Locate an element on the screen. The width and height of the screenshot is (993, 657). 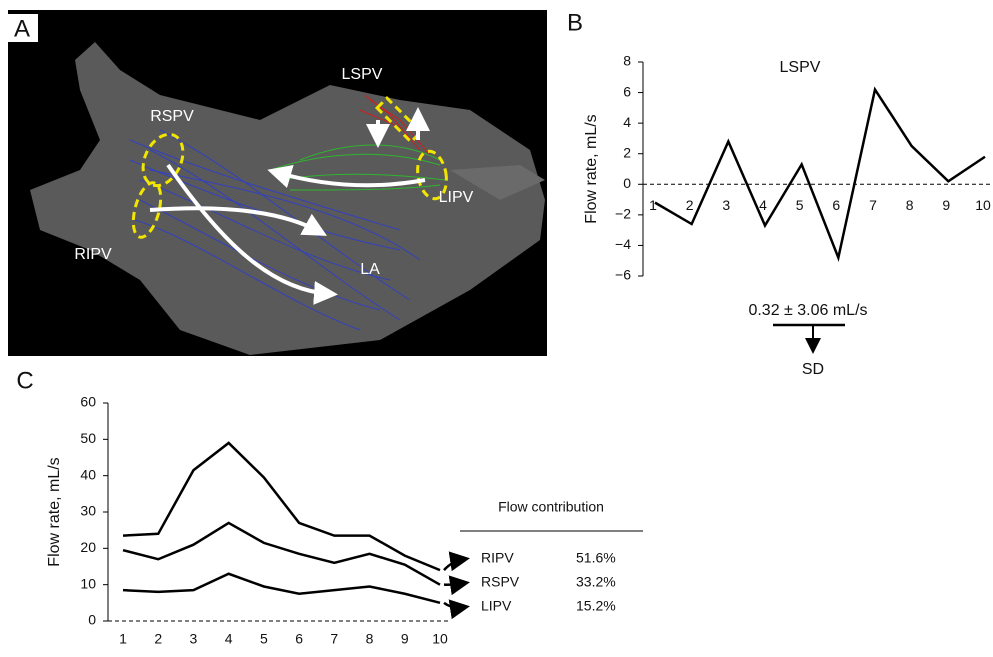
y-tick-label: 10 is located at coordinates (88, 583).